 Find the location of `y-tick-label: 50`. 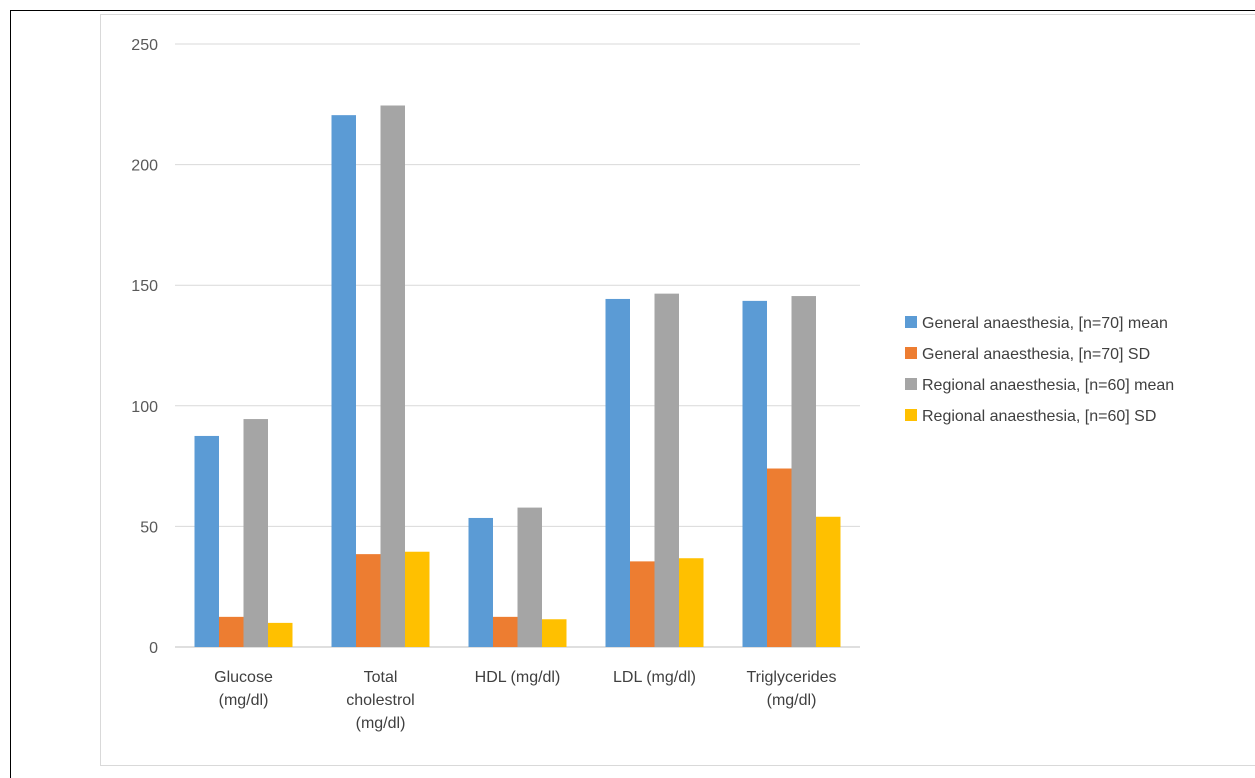

y-tick-label: 50 is located at coordinates (149, 527).